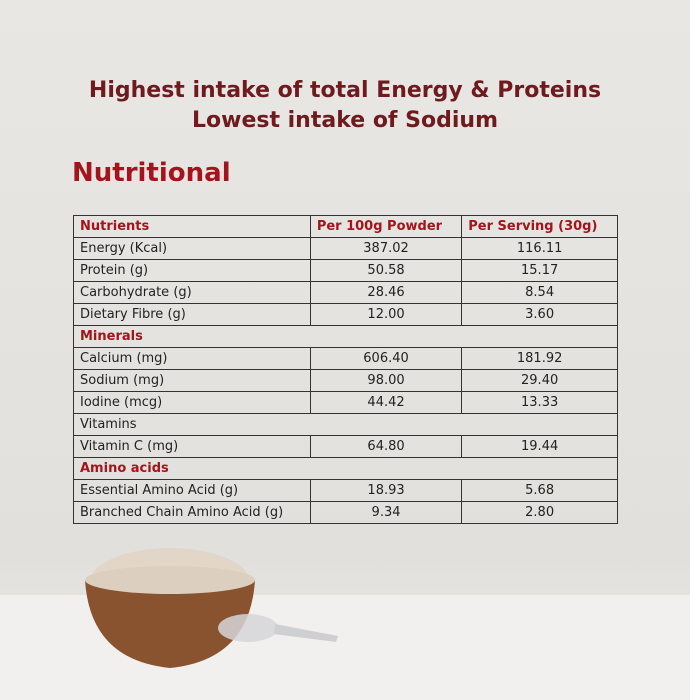 Image resolution: width=690 pixels, height=700 pixels. I want to click on table-row: Sodium (mg) 98.00 29.40, so click(345, 380).